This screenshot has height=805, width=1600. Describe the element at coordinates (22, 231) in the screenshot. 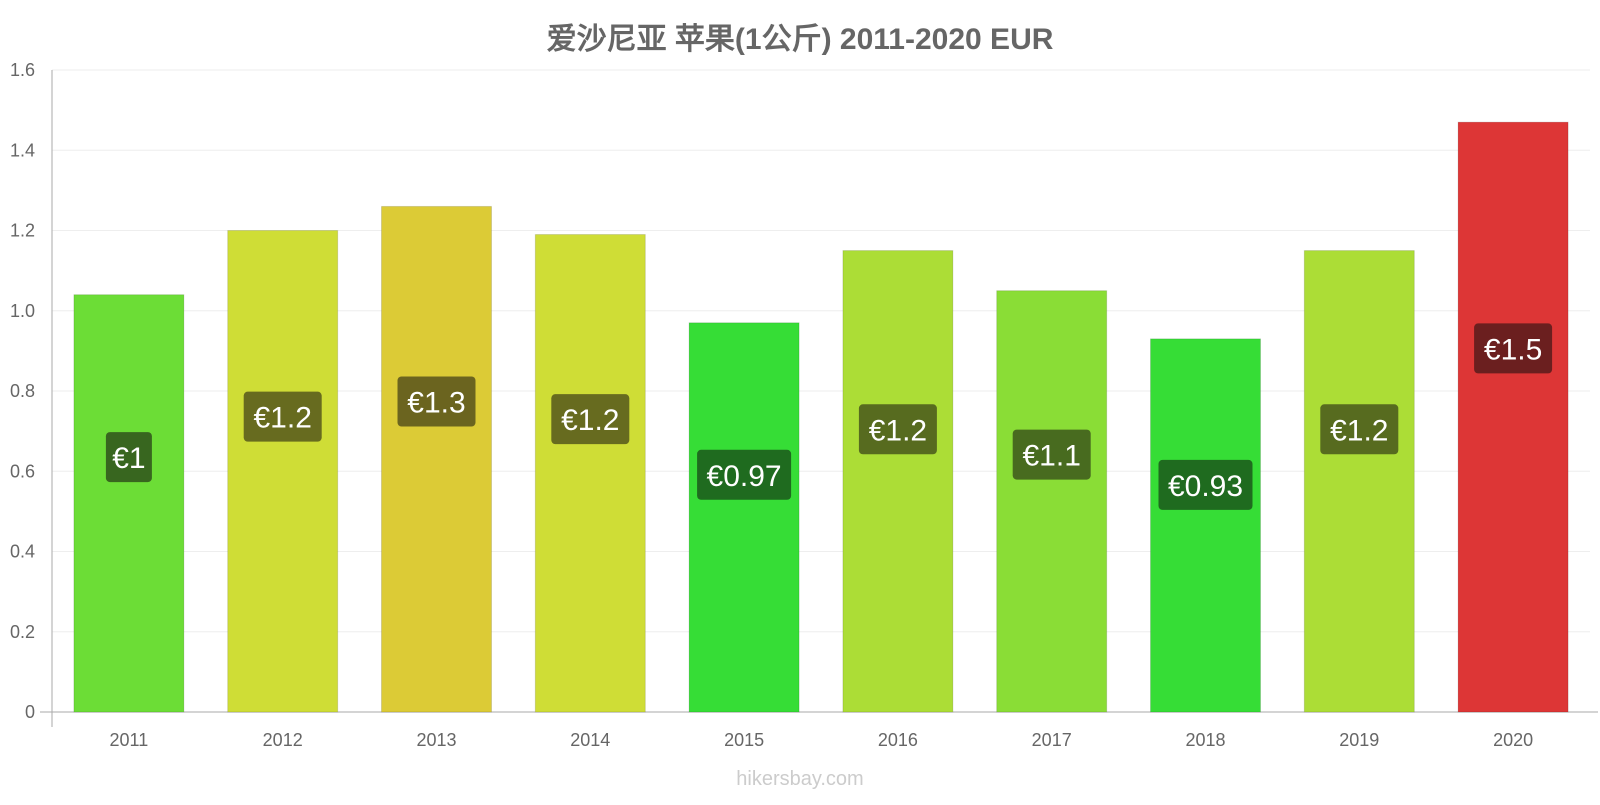

I see `y-tick-label: 1.2` at that location.